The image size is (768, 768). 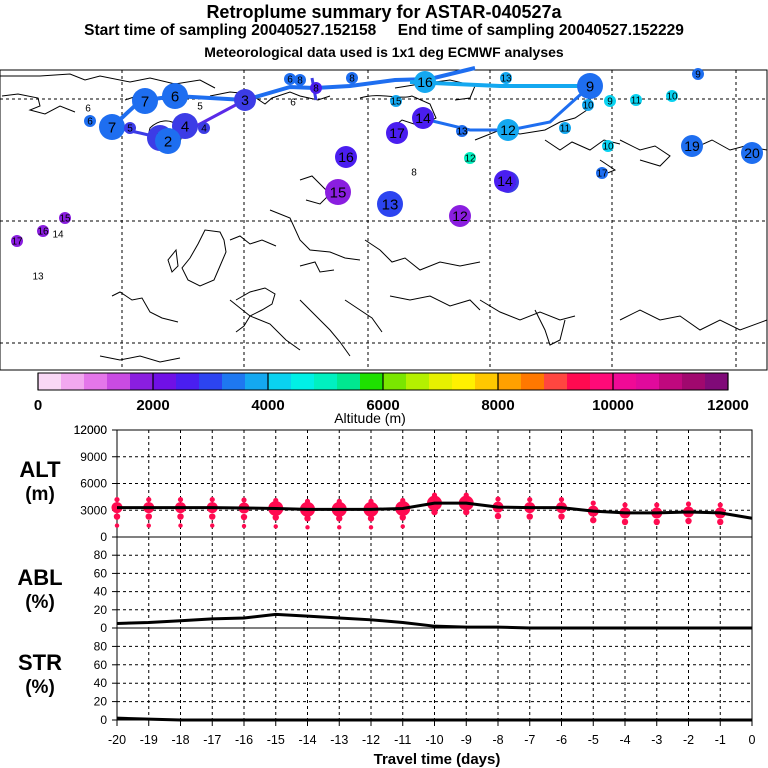 What do you see at coordinates (101, 610) in the screenshot?
I see `y-tick-label: 20` at bounding box center [101, 610].